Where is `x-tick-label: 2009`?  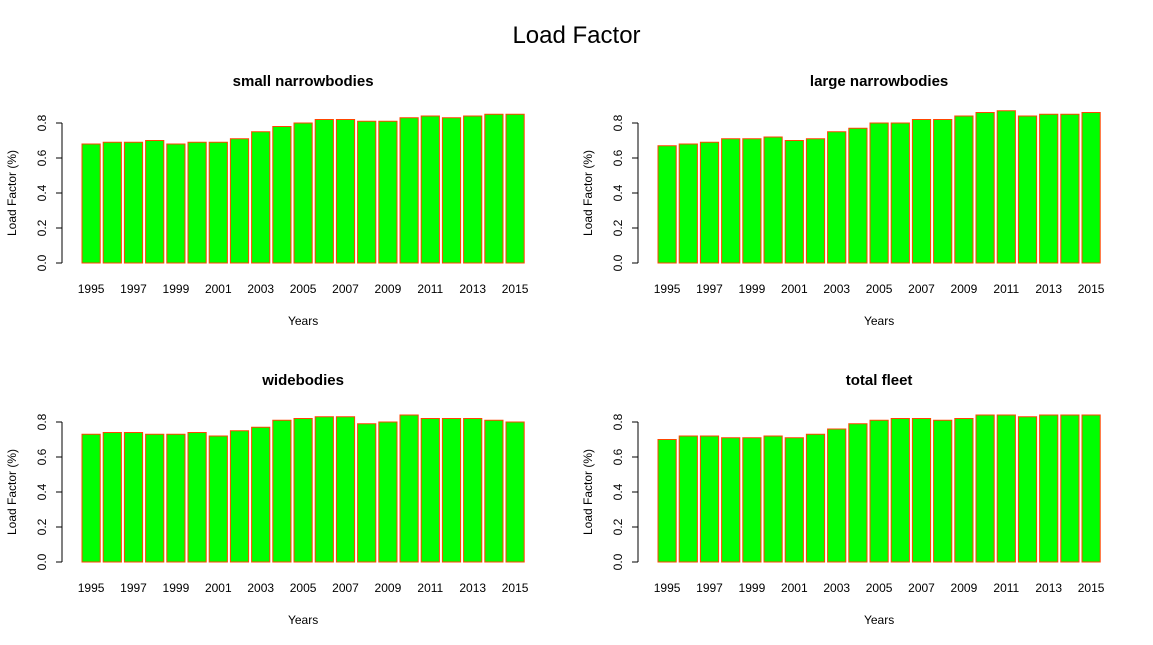 x-tick-label: 2009 is located at coordinates (964, 289).